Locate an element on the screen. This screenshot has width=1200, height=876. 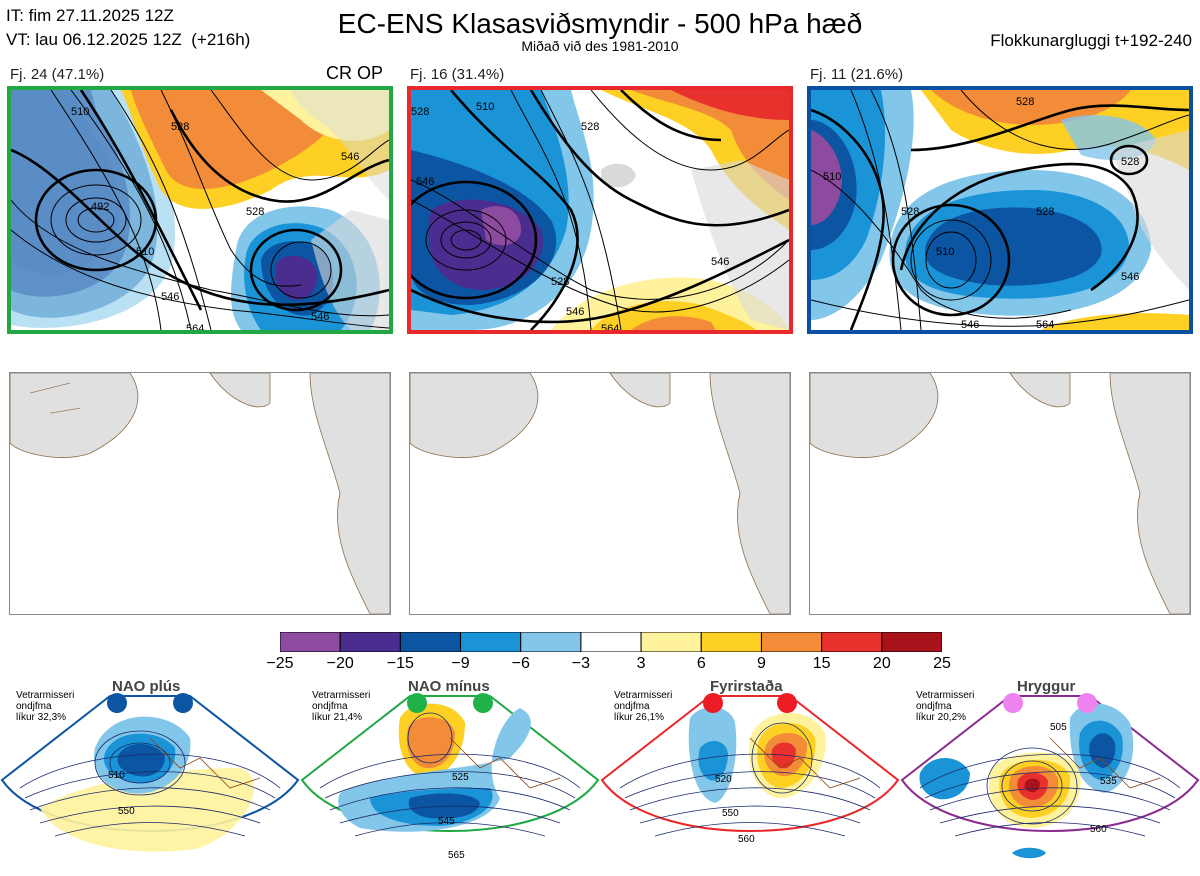
cluster-1-map: 510 528 546 492 528 510 546 546 564 is located at coordinates (200, 210).